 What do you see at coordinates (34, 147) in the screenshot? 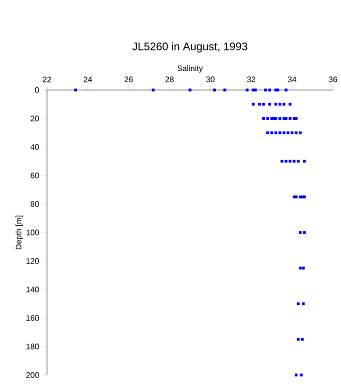
I see `y-tick-label: 40` at bounding box center [34, 147].